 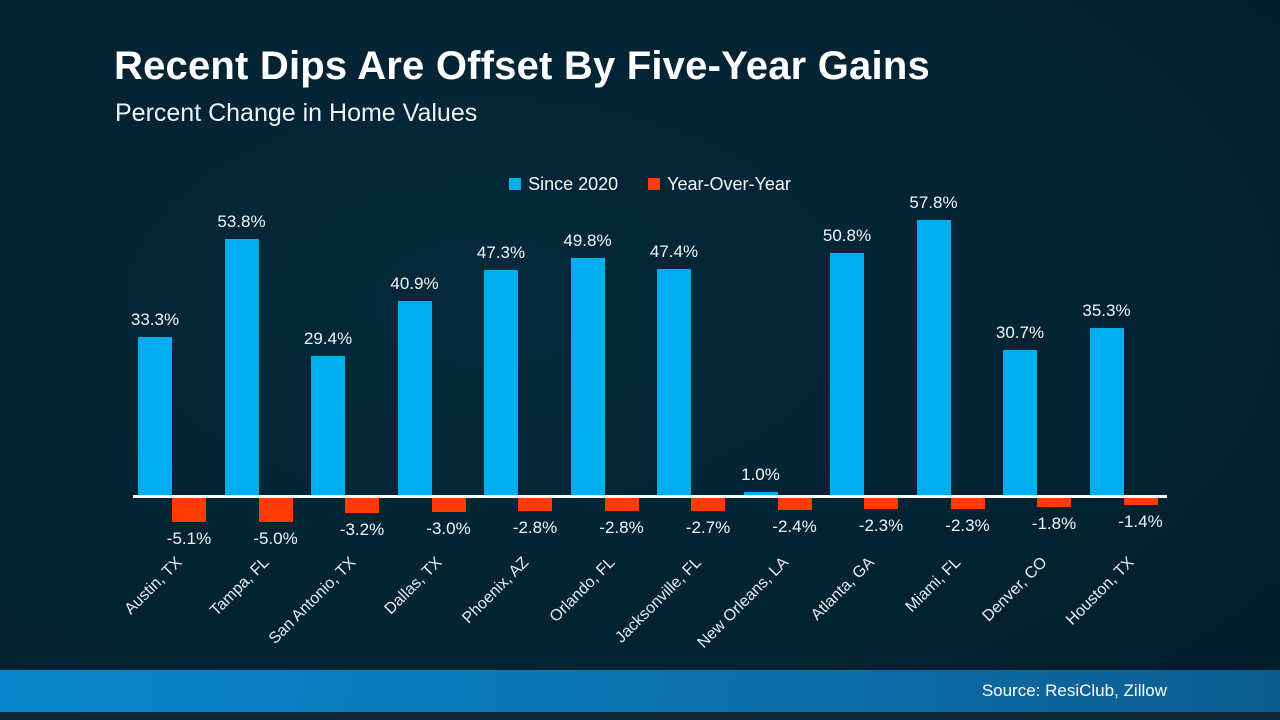 What do you see at coordinates (587, 240) in the screenshot?
I see `bar-value-label: 49.8%` at bounding box center [587, 240].